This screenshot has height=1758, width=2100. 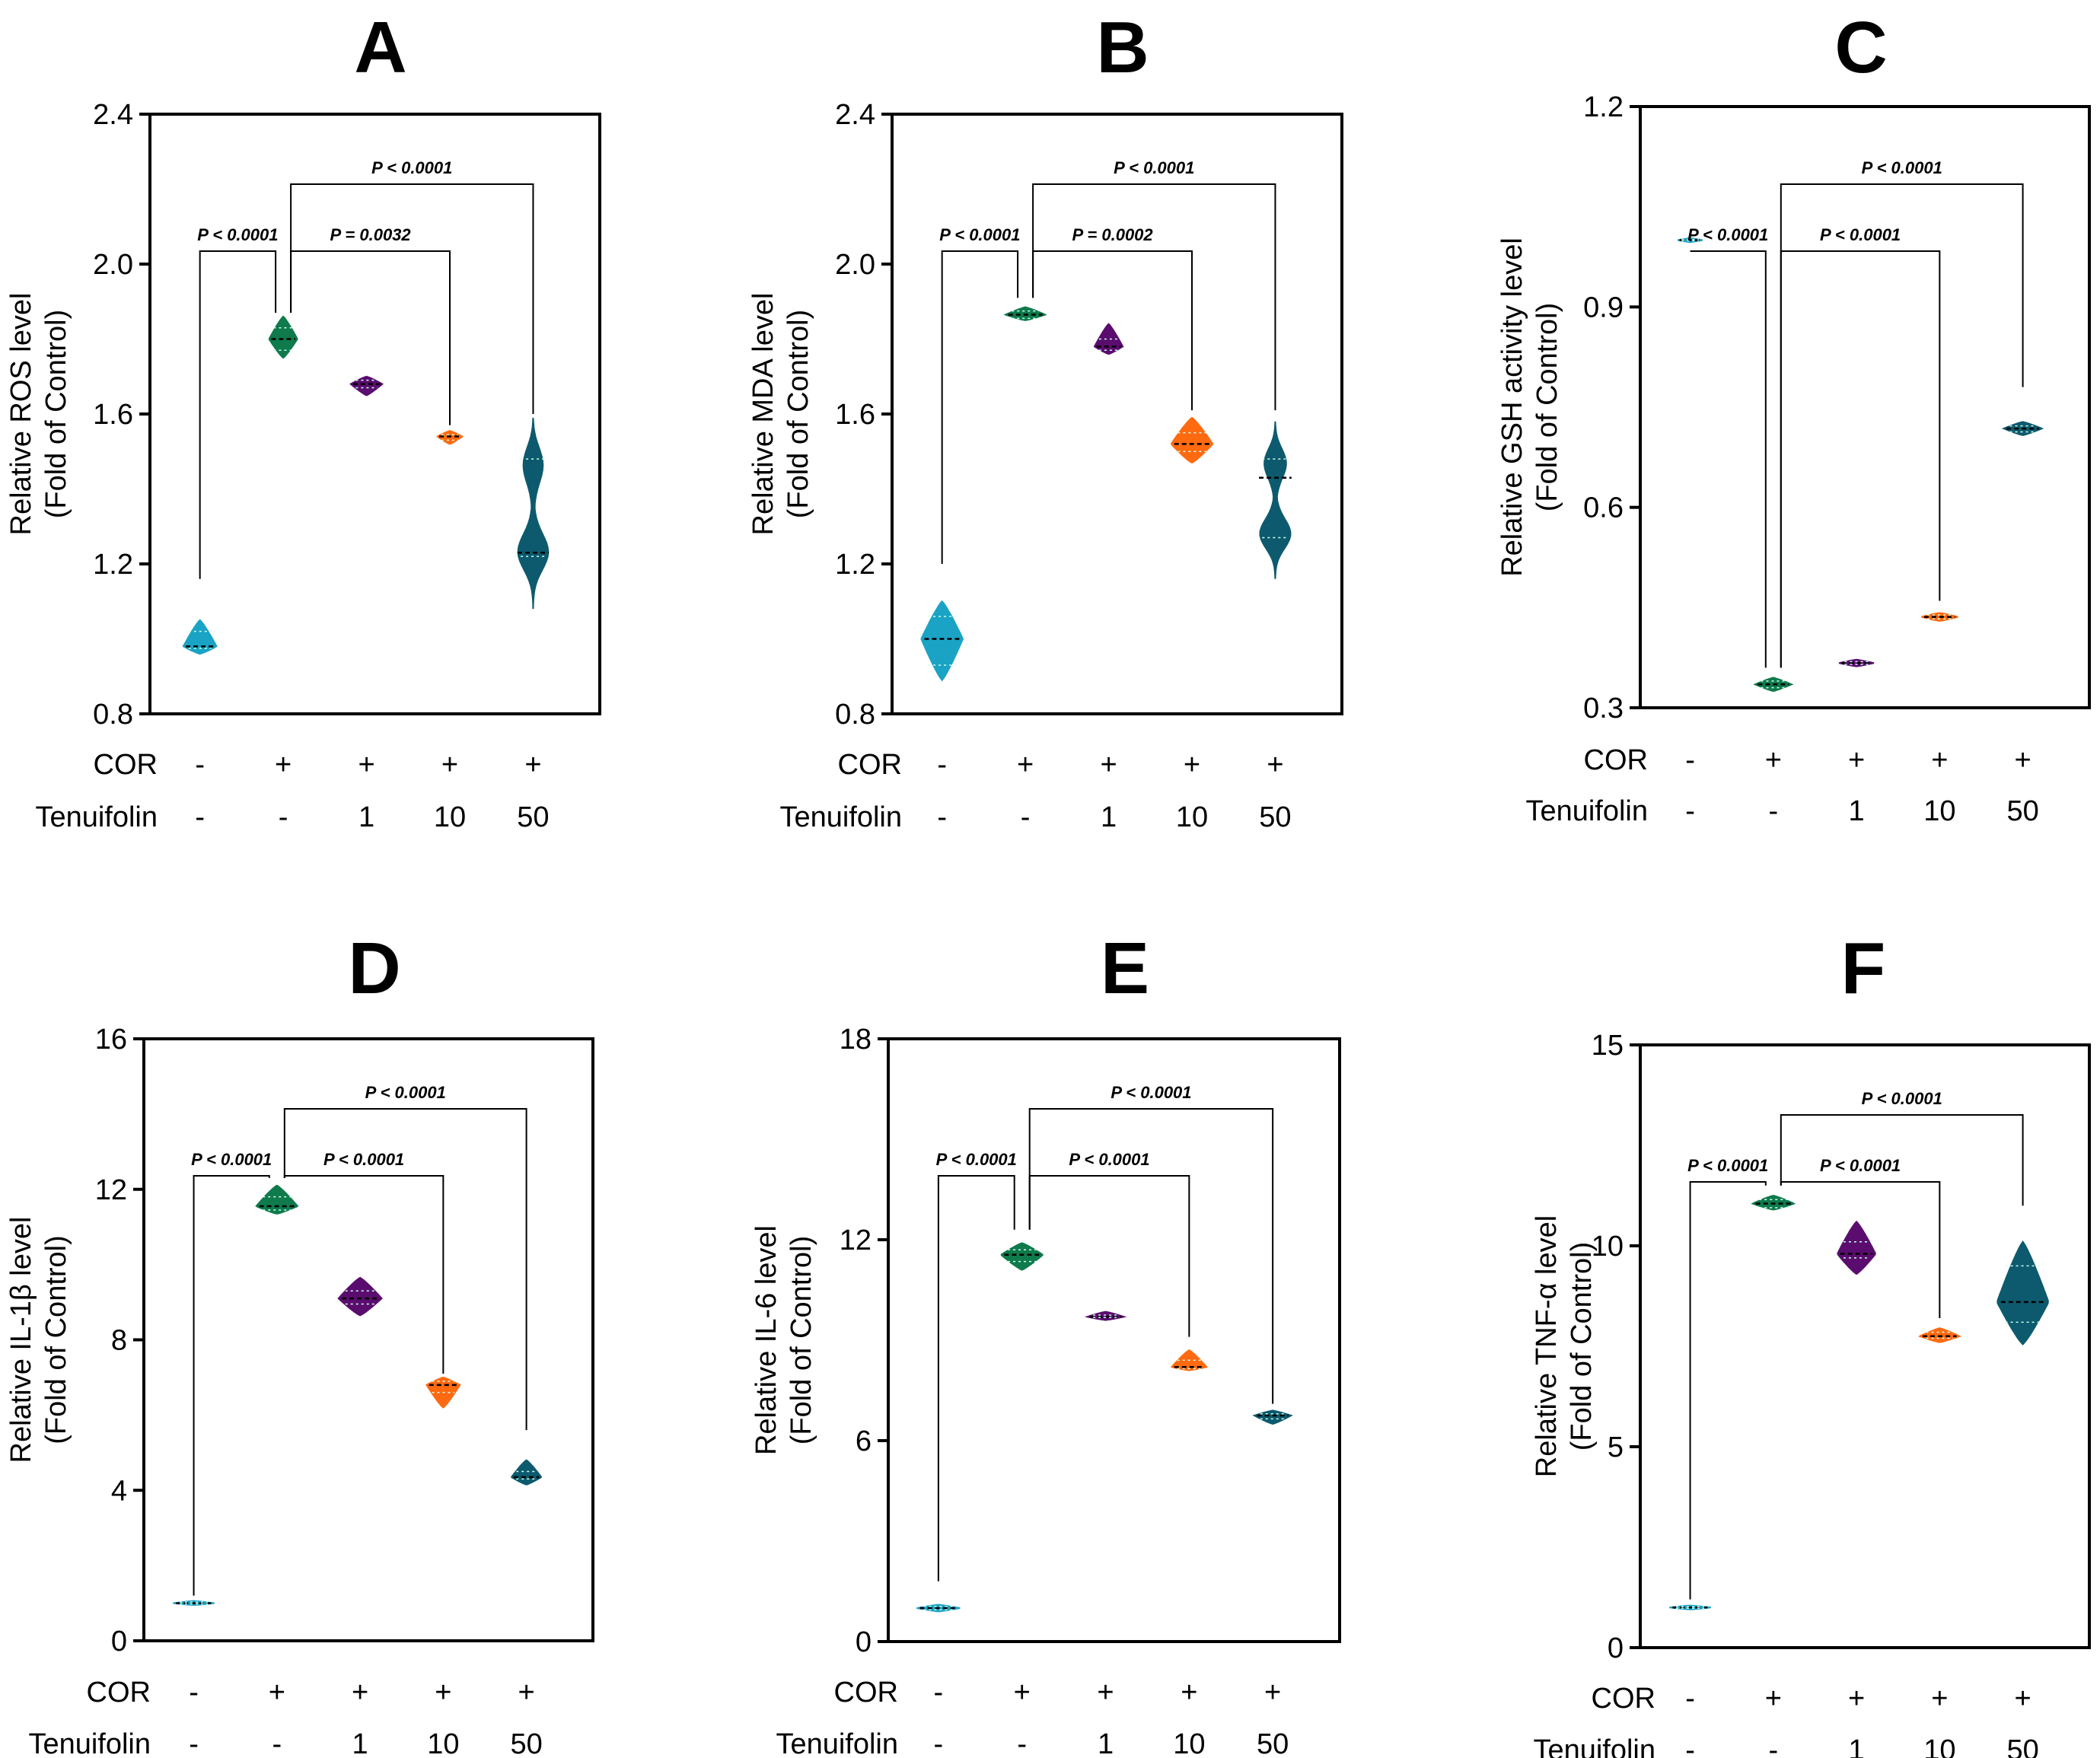 What do you see at coordinates (374, 969) in the screenshot?
I see `panel-letter: D` at bounding box center [374, 969].